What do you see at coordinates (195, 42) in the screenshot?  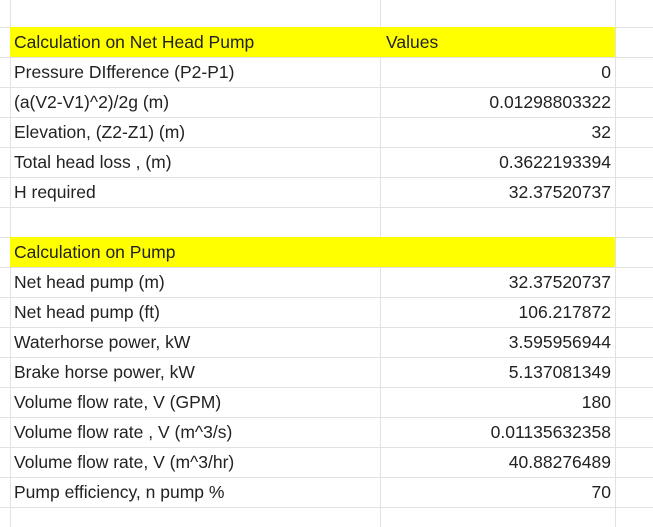 I see `section-header: Calculation on Net Head Pump` at bounding box center [195, 42].